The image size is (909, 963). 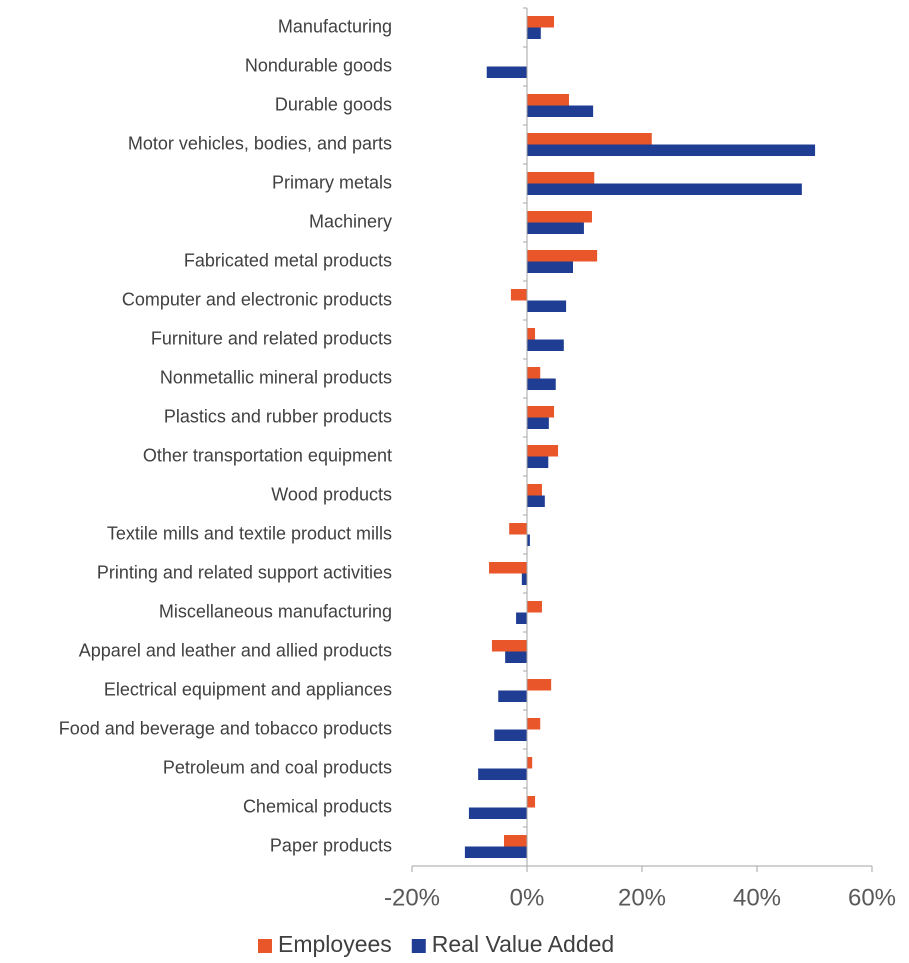 I want to click on category-label: Primary metals, so click(x=332, y=182).